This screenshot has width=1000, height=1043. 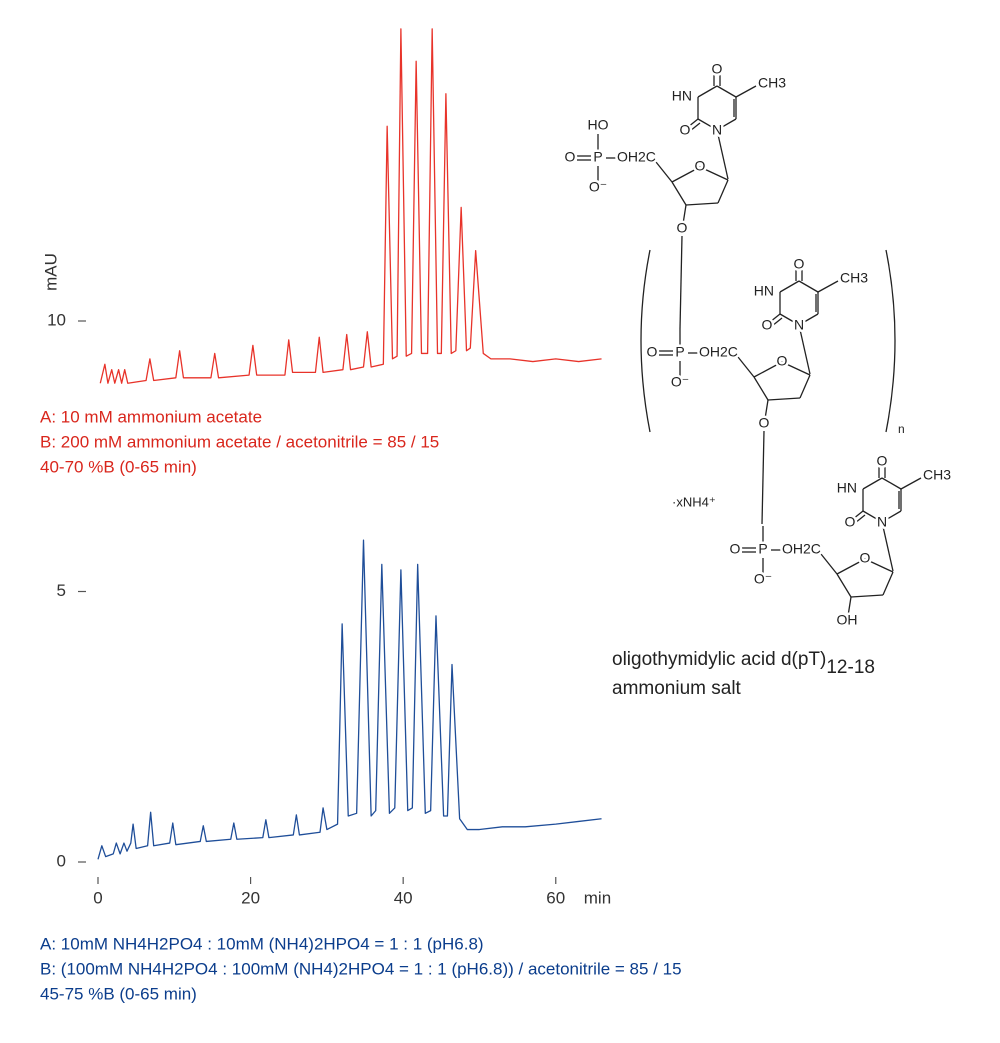 What do you see at coordinates (97, 897) in the screenshot?
I see `x-tick-label: 0` at bounding box center [97, 897].